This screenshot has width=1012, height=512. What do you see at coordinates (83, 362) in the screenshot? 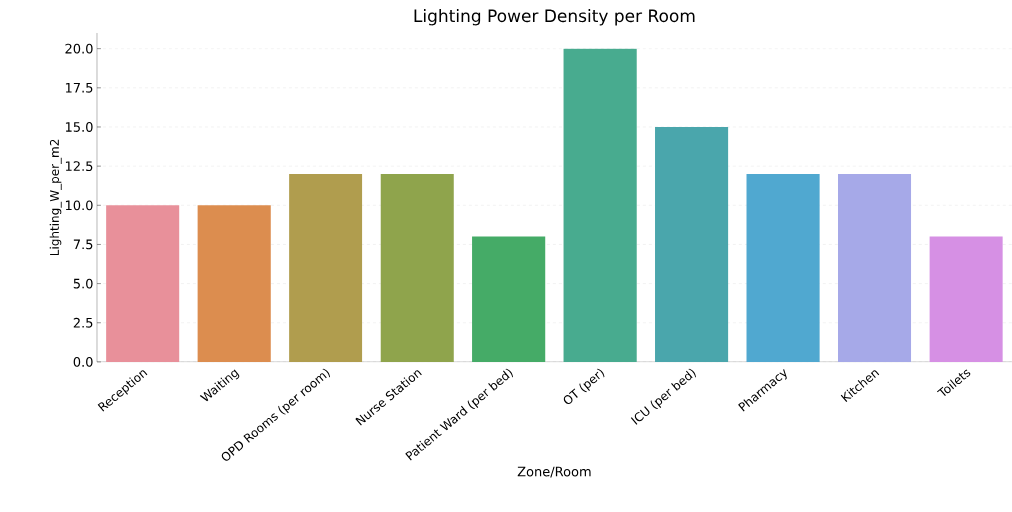
I see `y-tick-label: 0.0` at bounding box center [83, 362].